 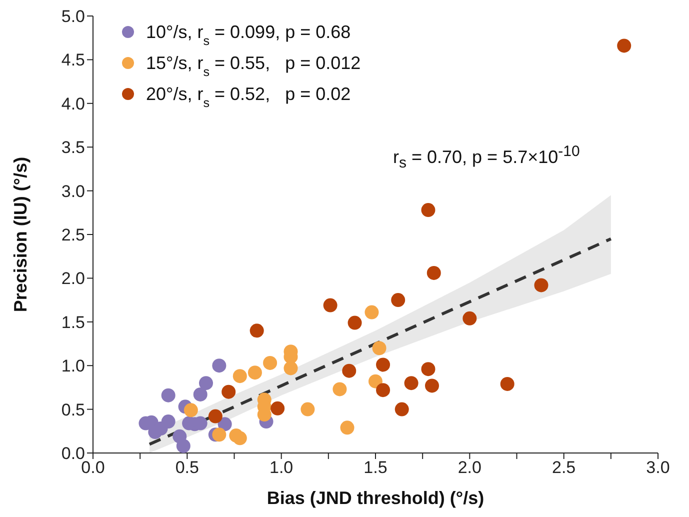 I want to click on x-tick-label: 2.0, so click(x=470, y=468).